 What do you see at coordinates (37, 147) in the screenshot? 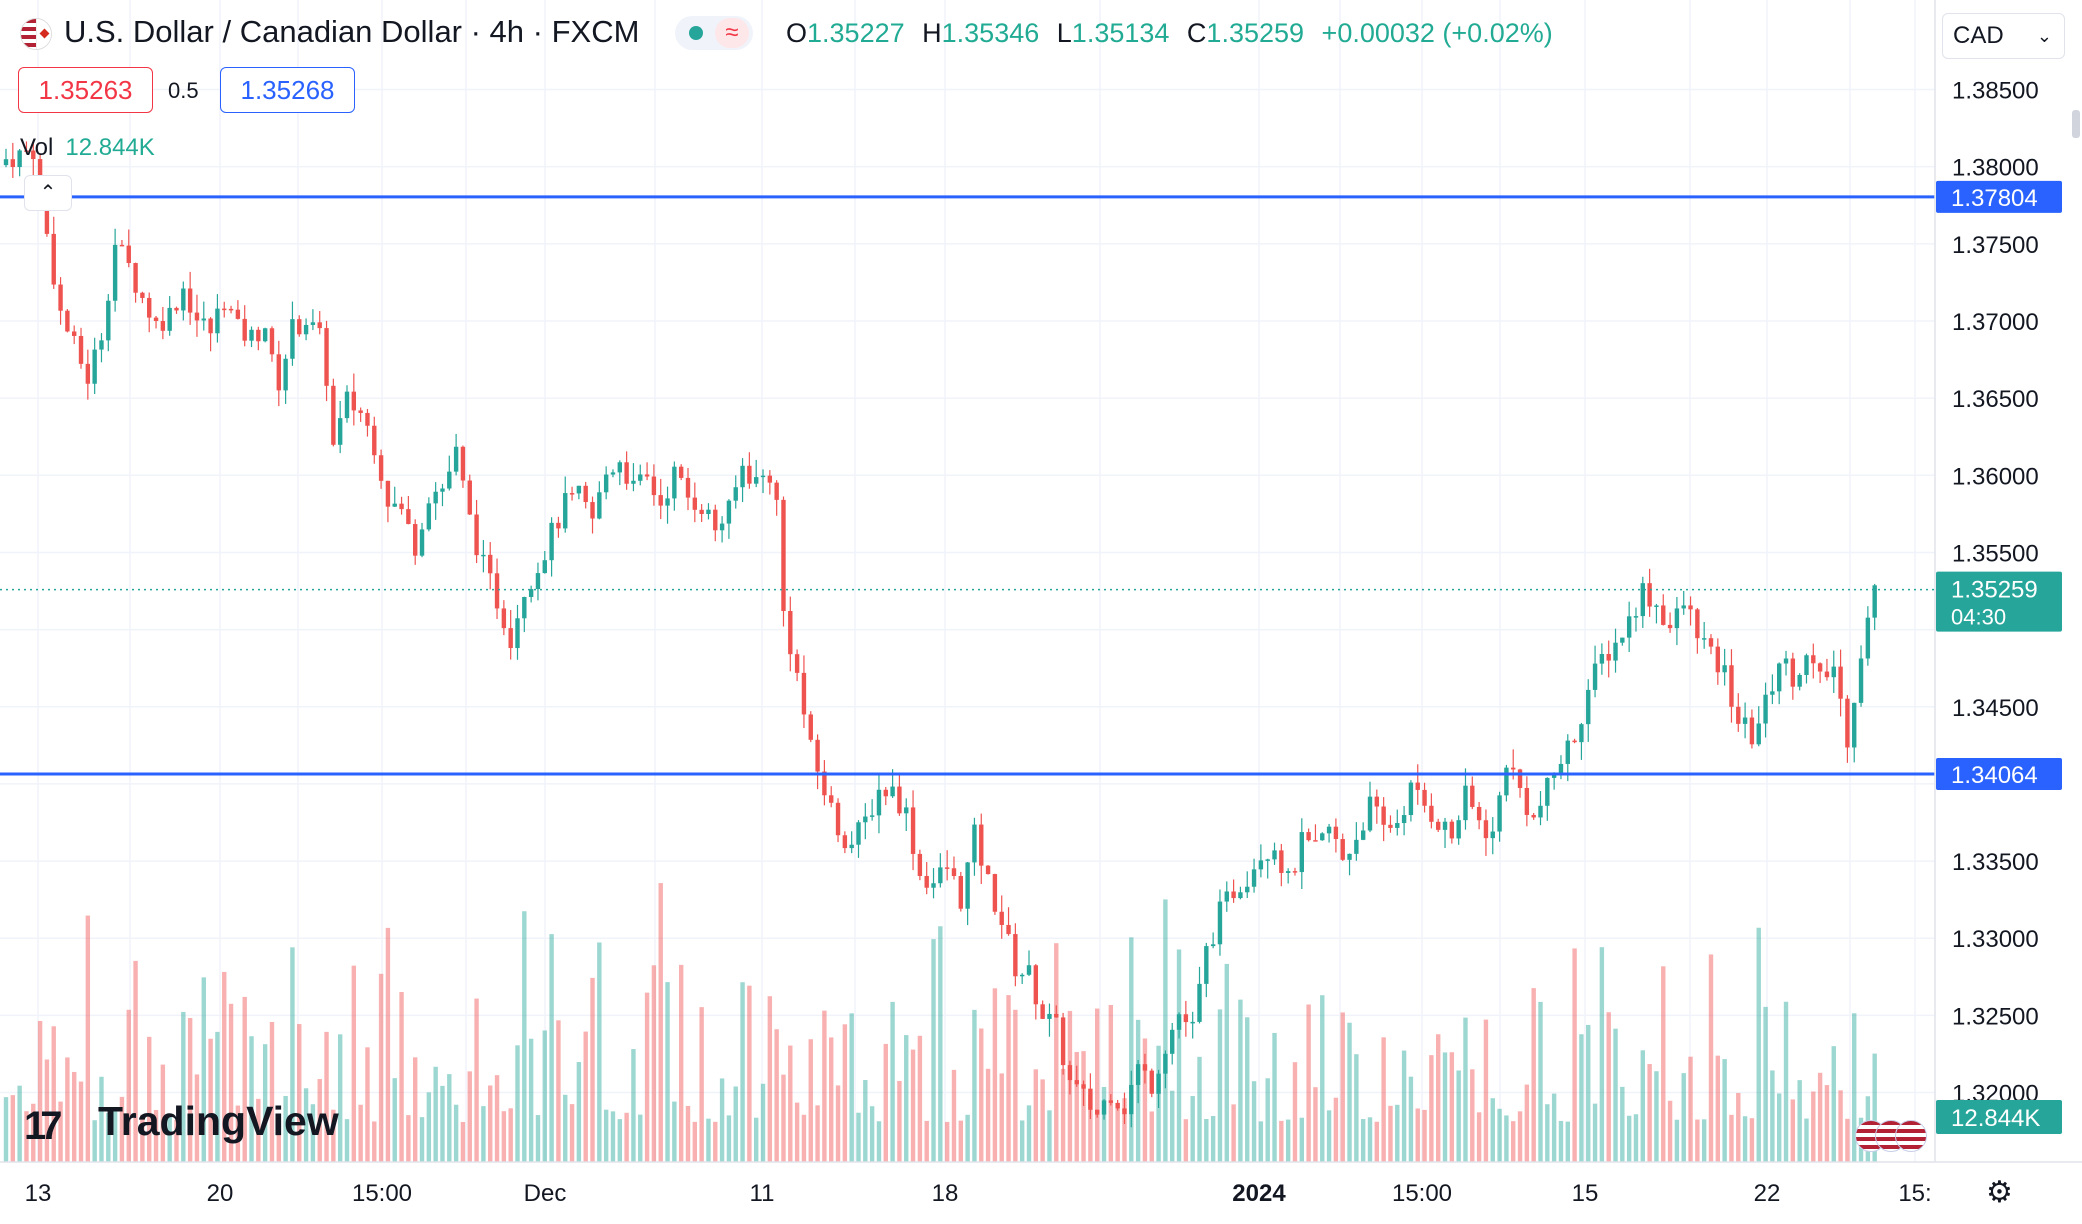
I see `volume-label: Vol` at bounding box center [37, 147].